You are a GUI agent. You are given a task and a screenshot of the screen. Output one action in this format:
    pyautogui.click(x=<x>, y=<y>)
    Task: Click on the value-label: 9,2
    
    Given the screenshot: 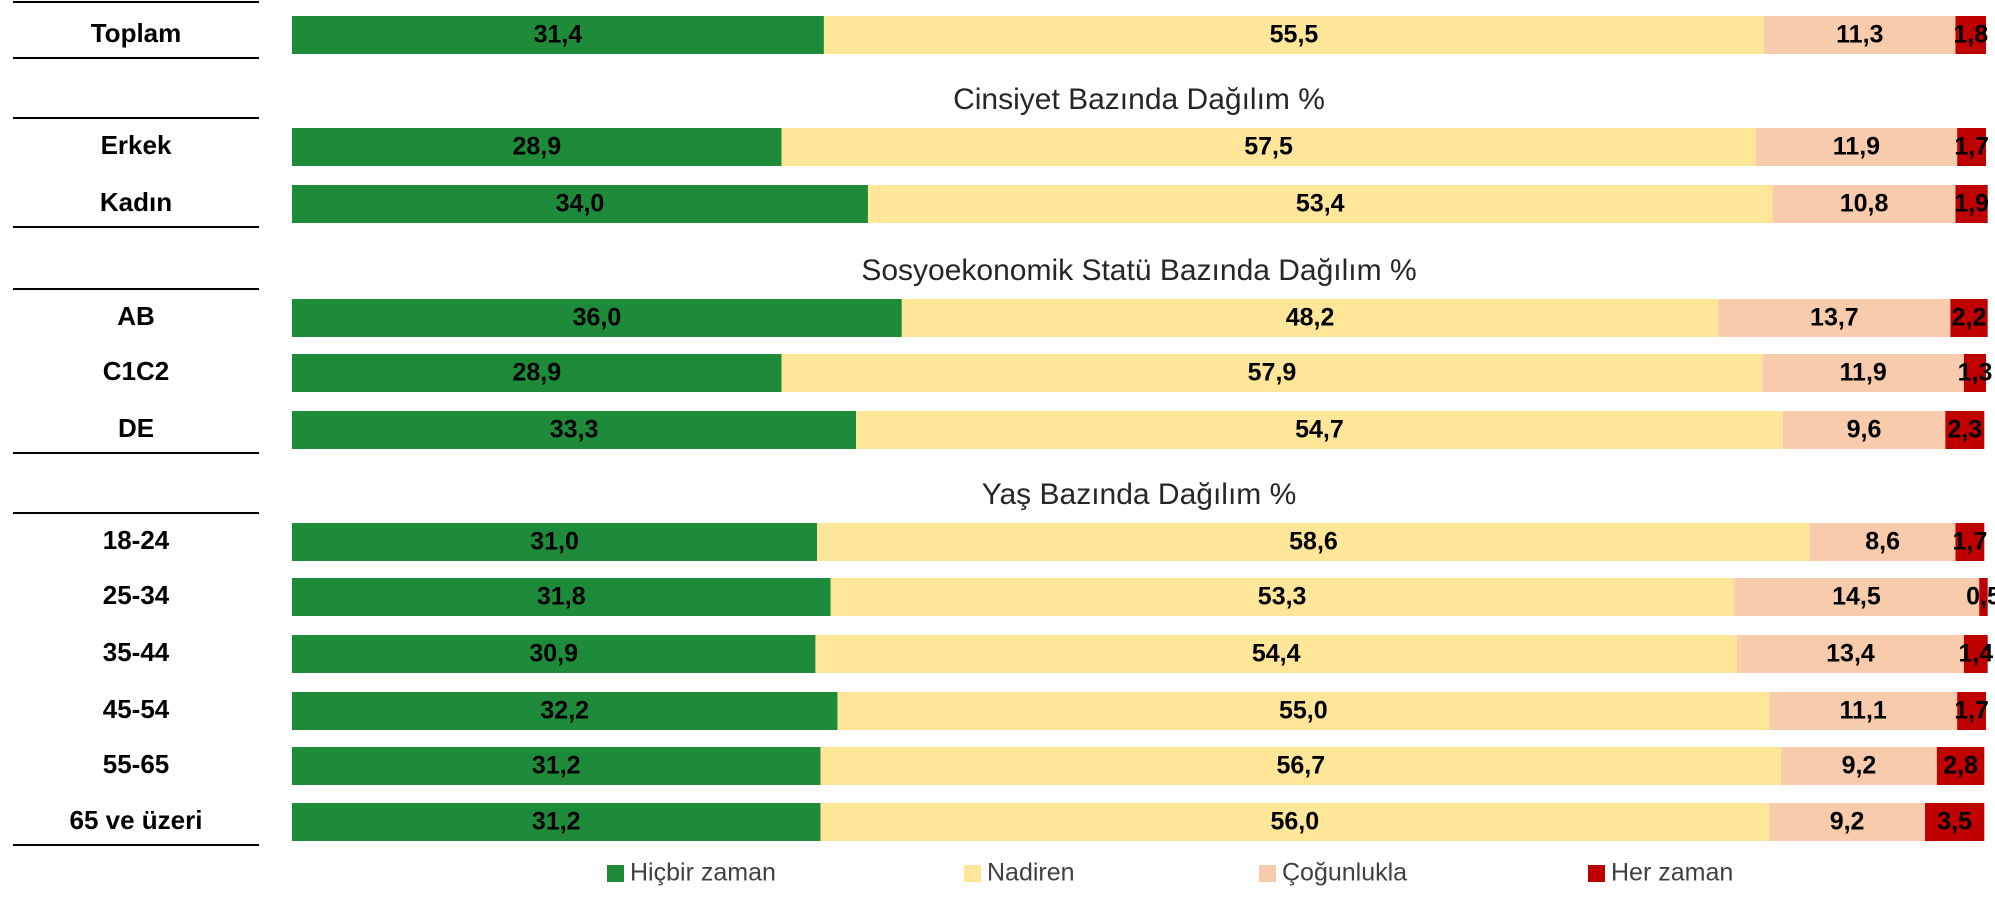 What is the action you would take?
    pyautogui.click(x=1859, y=766)
    